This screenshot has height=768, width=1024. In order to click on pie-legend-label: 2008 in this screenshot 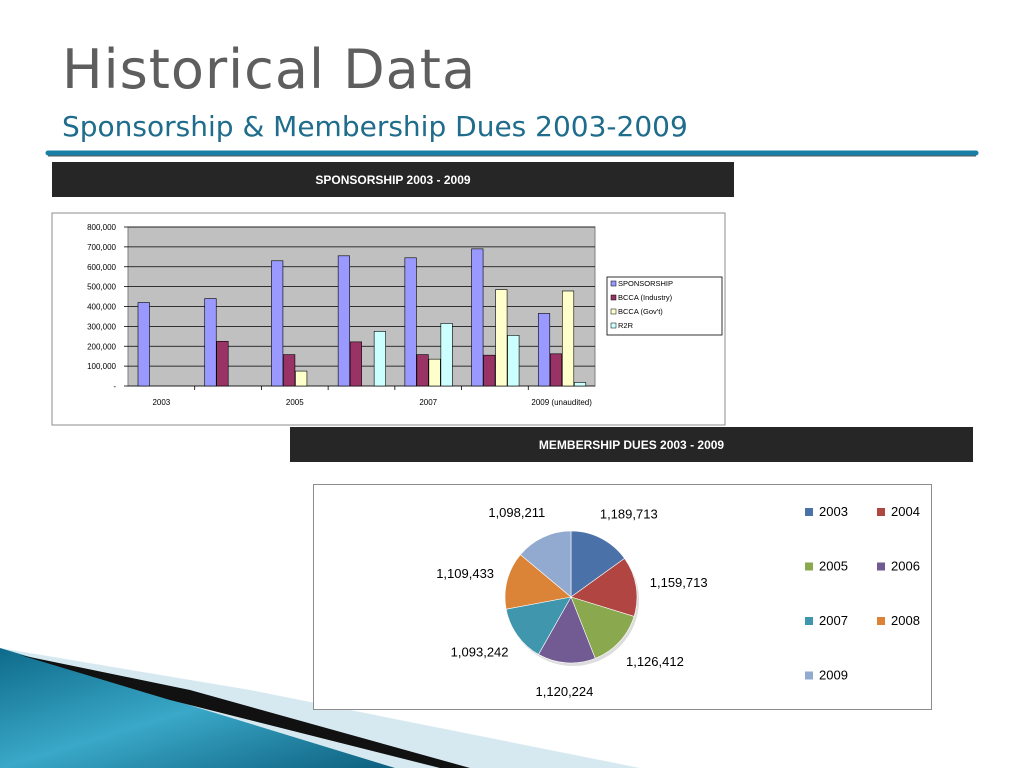, I will do `click(905, 620)`.